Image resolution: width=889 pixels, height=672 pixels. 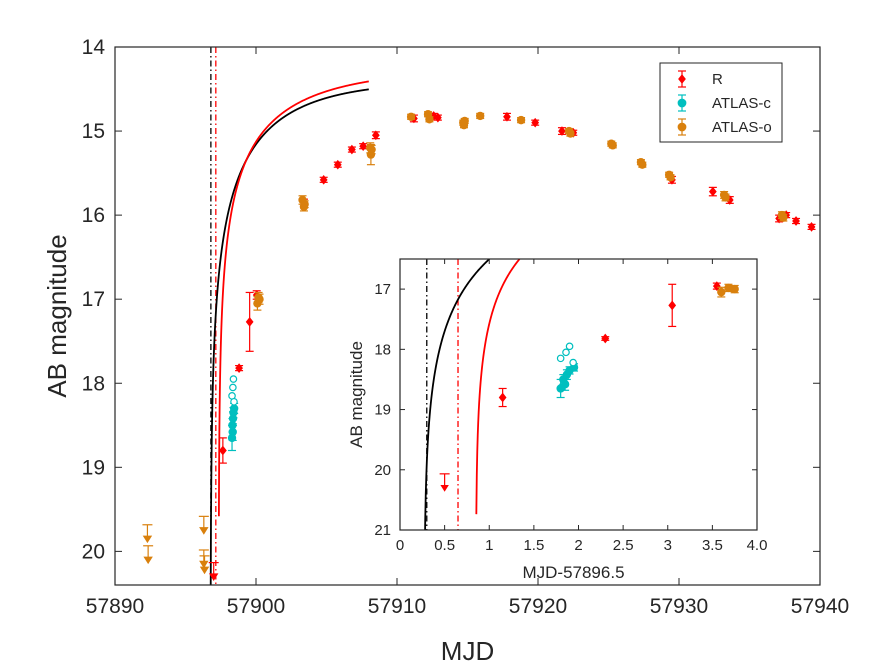 What do you see at coordinates (682, 127) in the screenshot?
I see `legend-entry-2-marker` at bounding box center [682, 127].